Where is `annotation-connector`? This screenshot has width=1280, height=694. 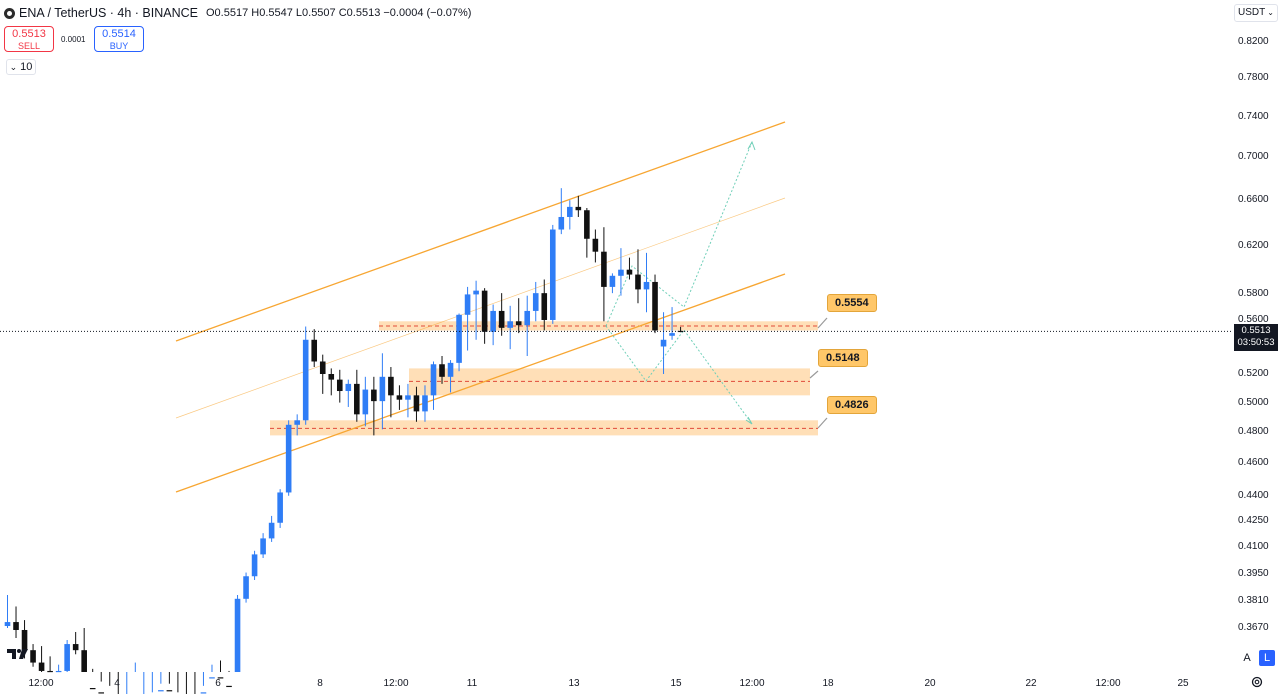
annotation-connector is located at coordinates (822, 423).